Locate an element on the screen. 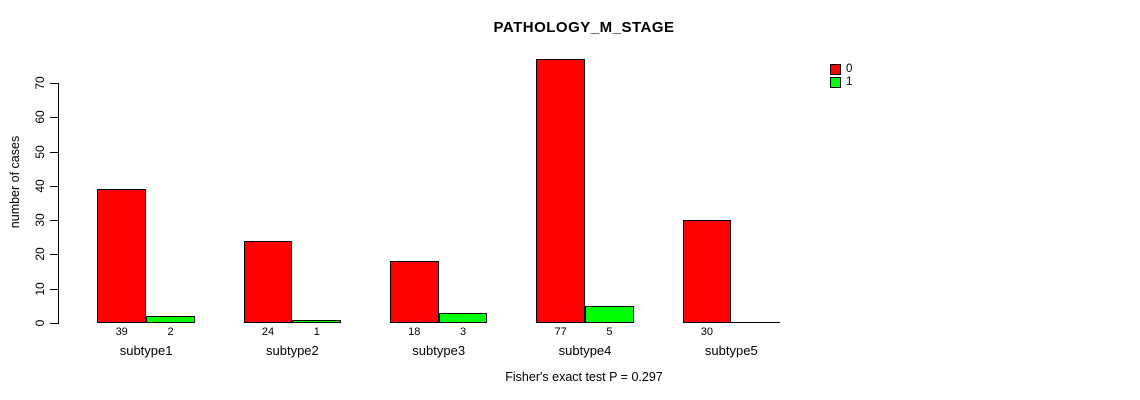 Image resolution: width=1140 pixels, height=400 pixels. legend-label: 0 is located at coordinates (849, 69).